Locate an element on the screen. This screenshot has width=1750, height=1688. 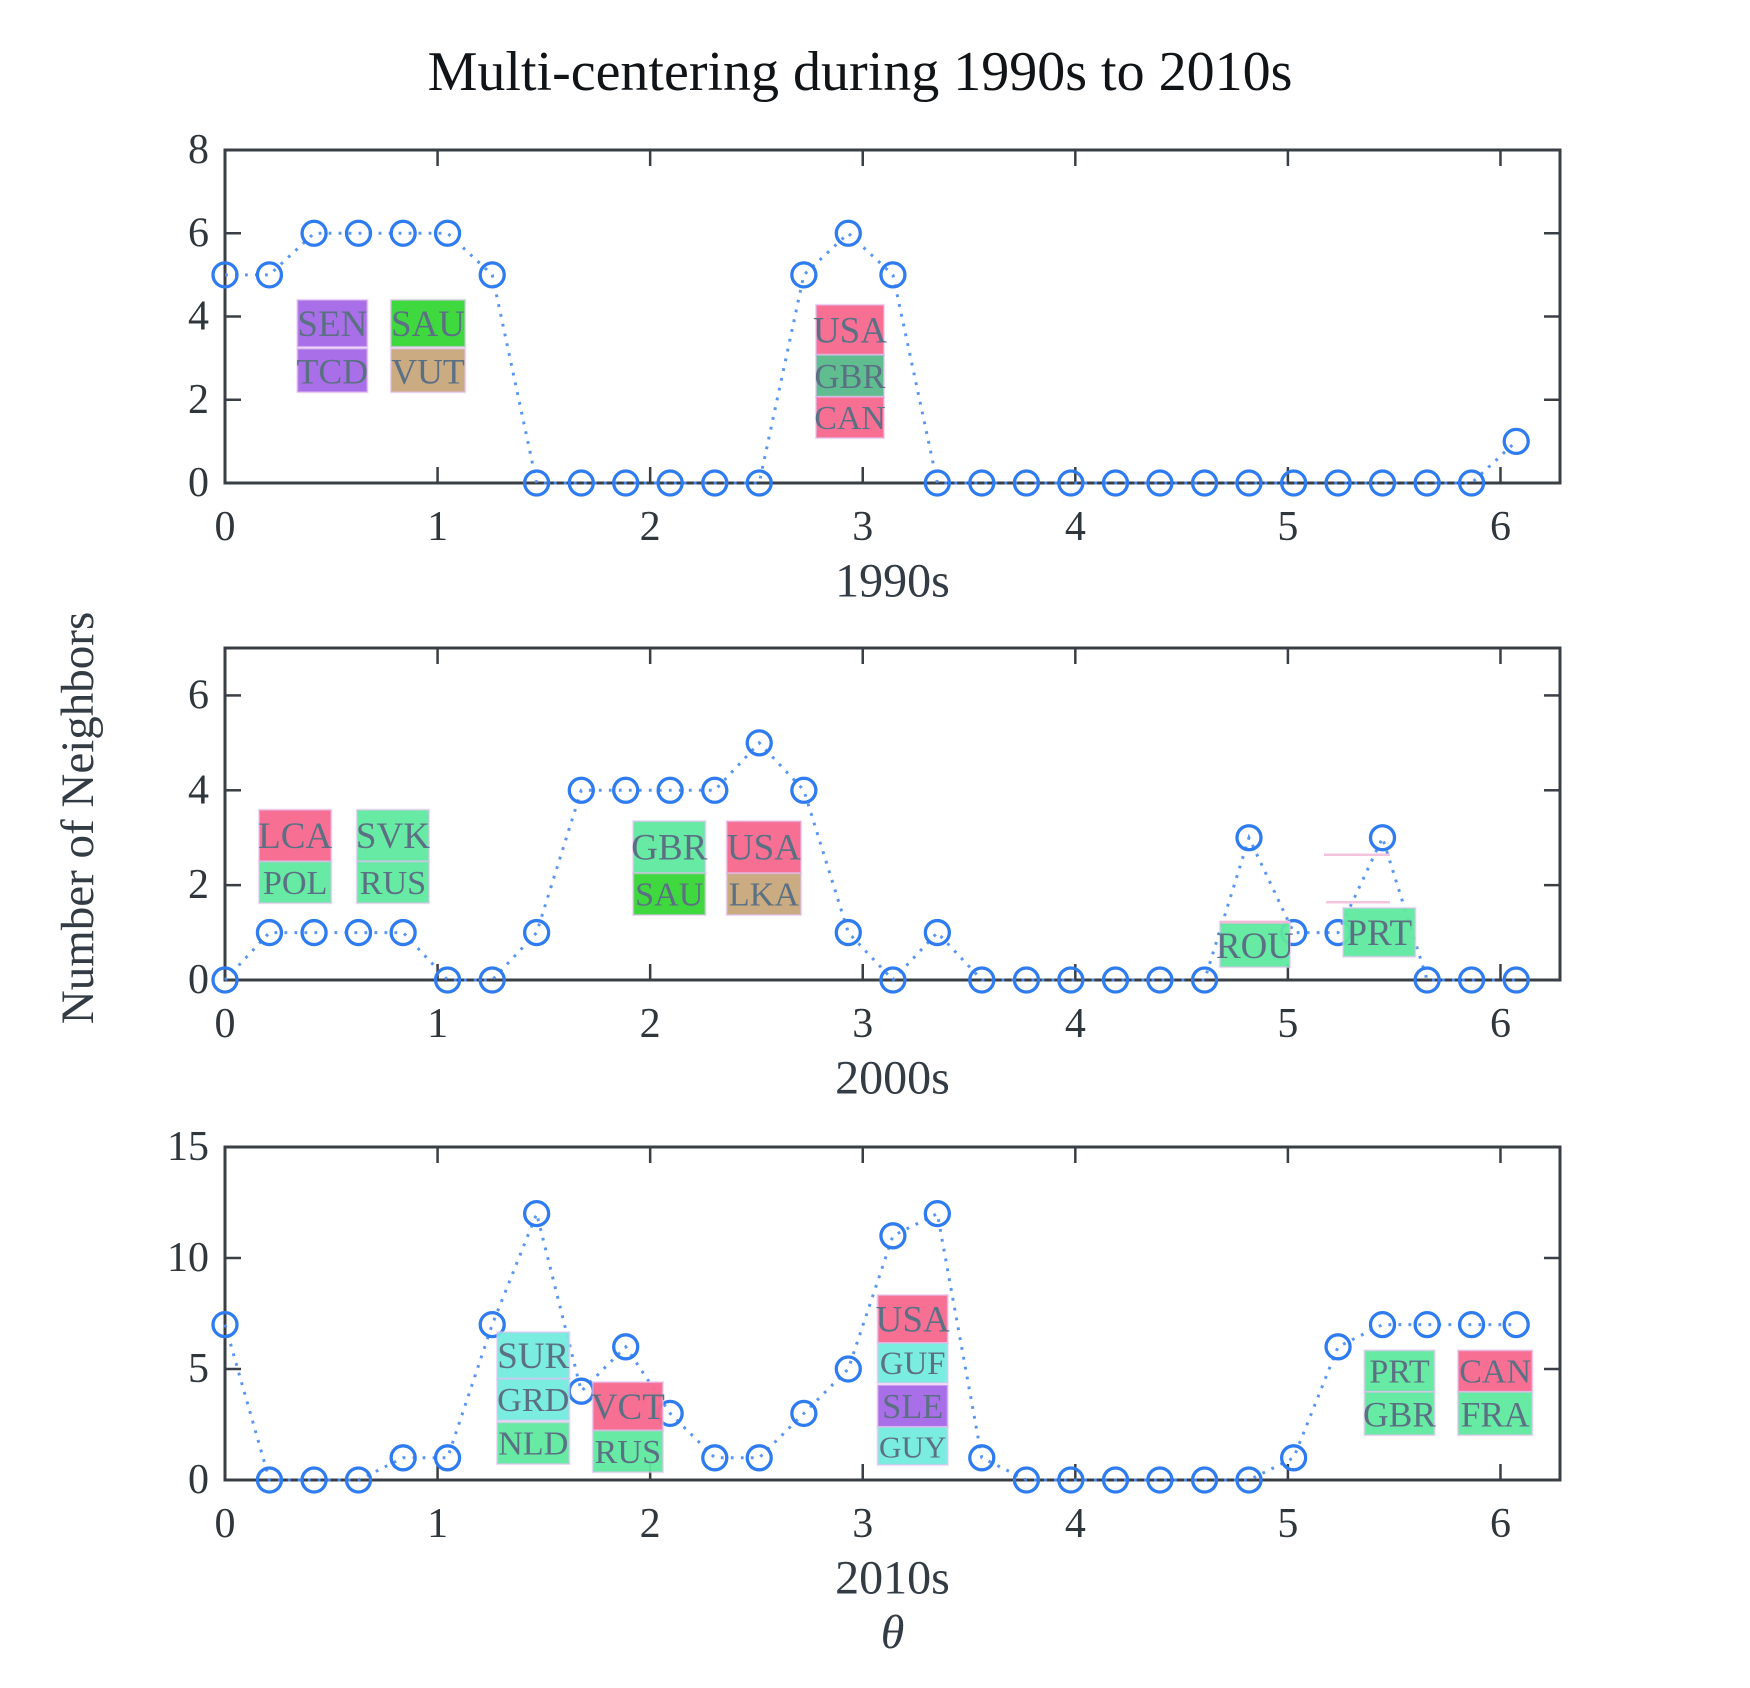
country-label-text: GBR is located at coordinates (1399, 1415).